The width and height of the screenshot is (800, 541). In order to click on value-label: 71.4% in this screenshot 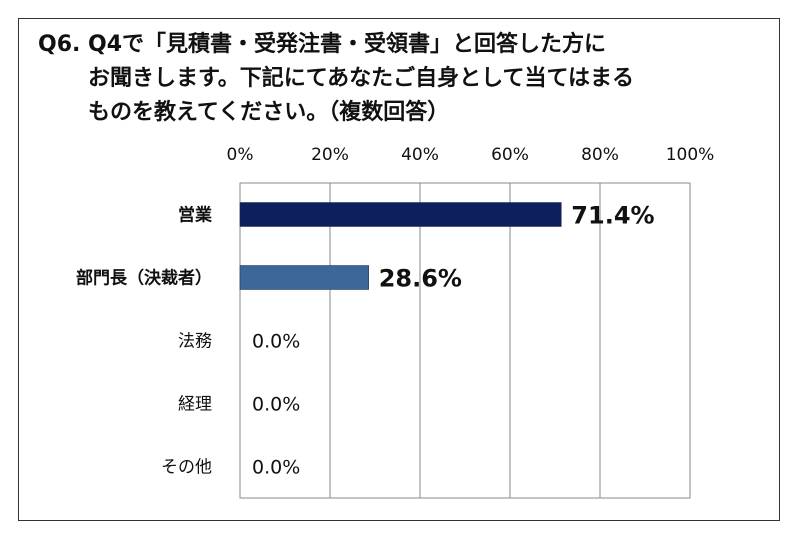, I will do `click(612, 216)`.